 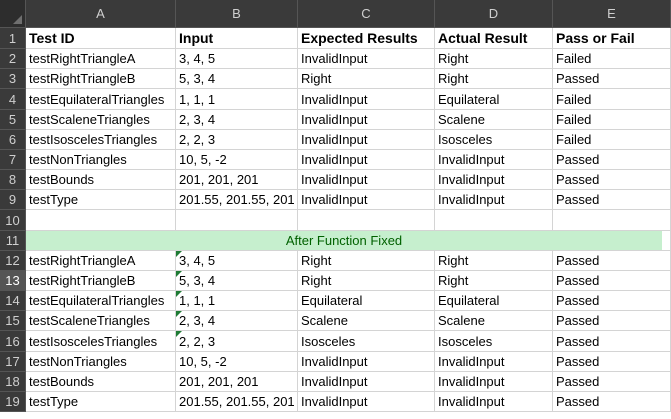 I want to click on row-header: 13, so click(x=13, y=281).